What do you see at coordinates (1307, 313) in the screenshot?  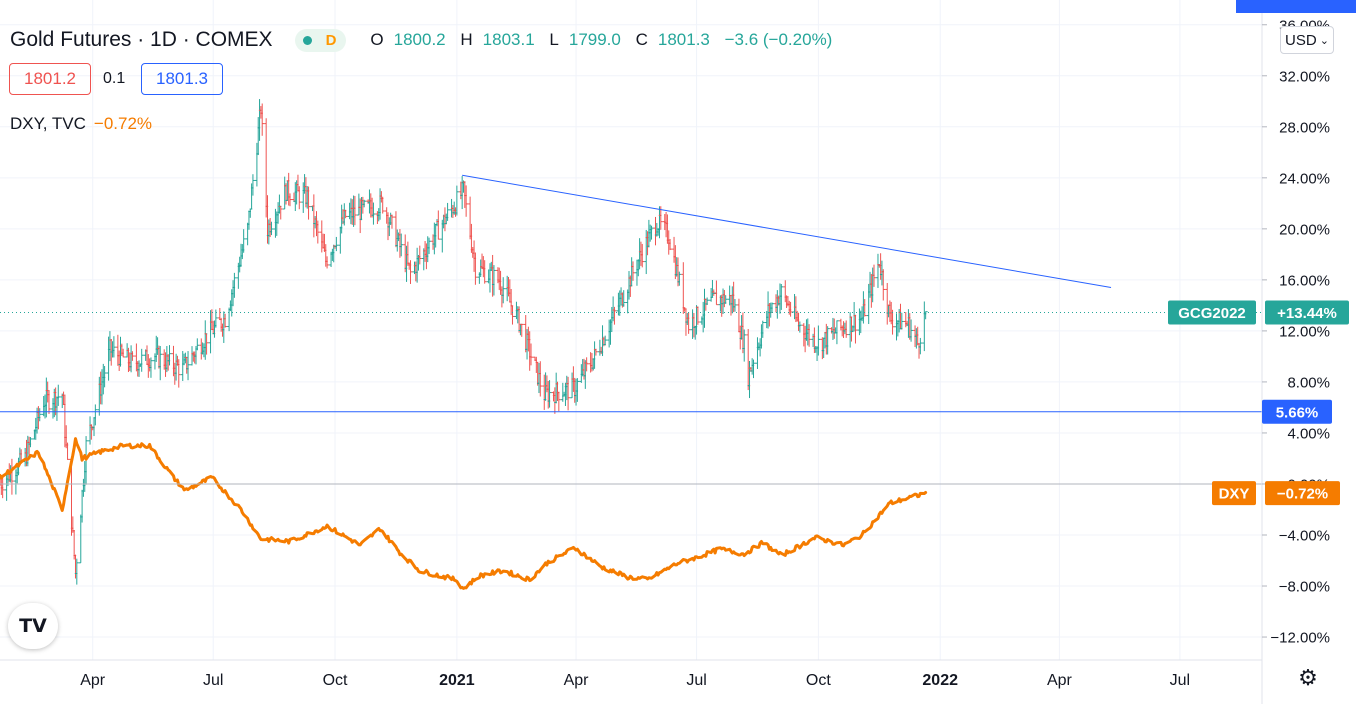 I see `svg-text: +13.44%` at bounding box center [1307, 313].